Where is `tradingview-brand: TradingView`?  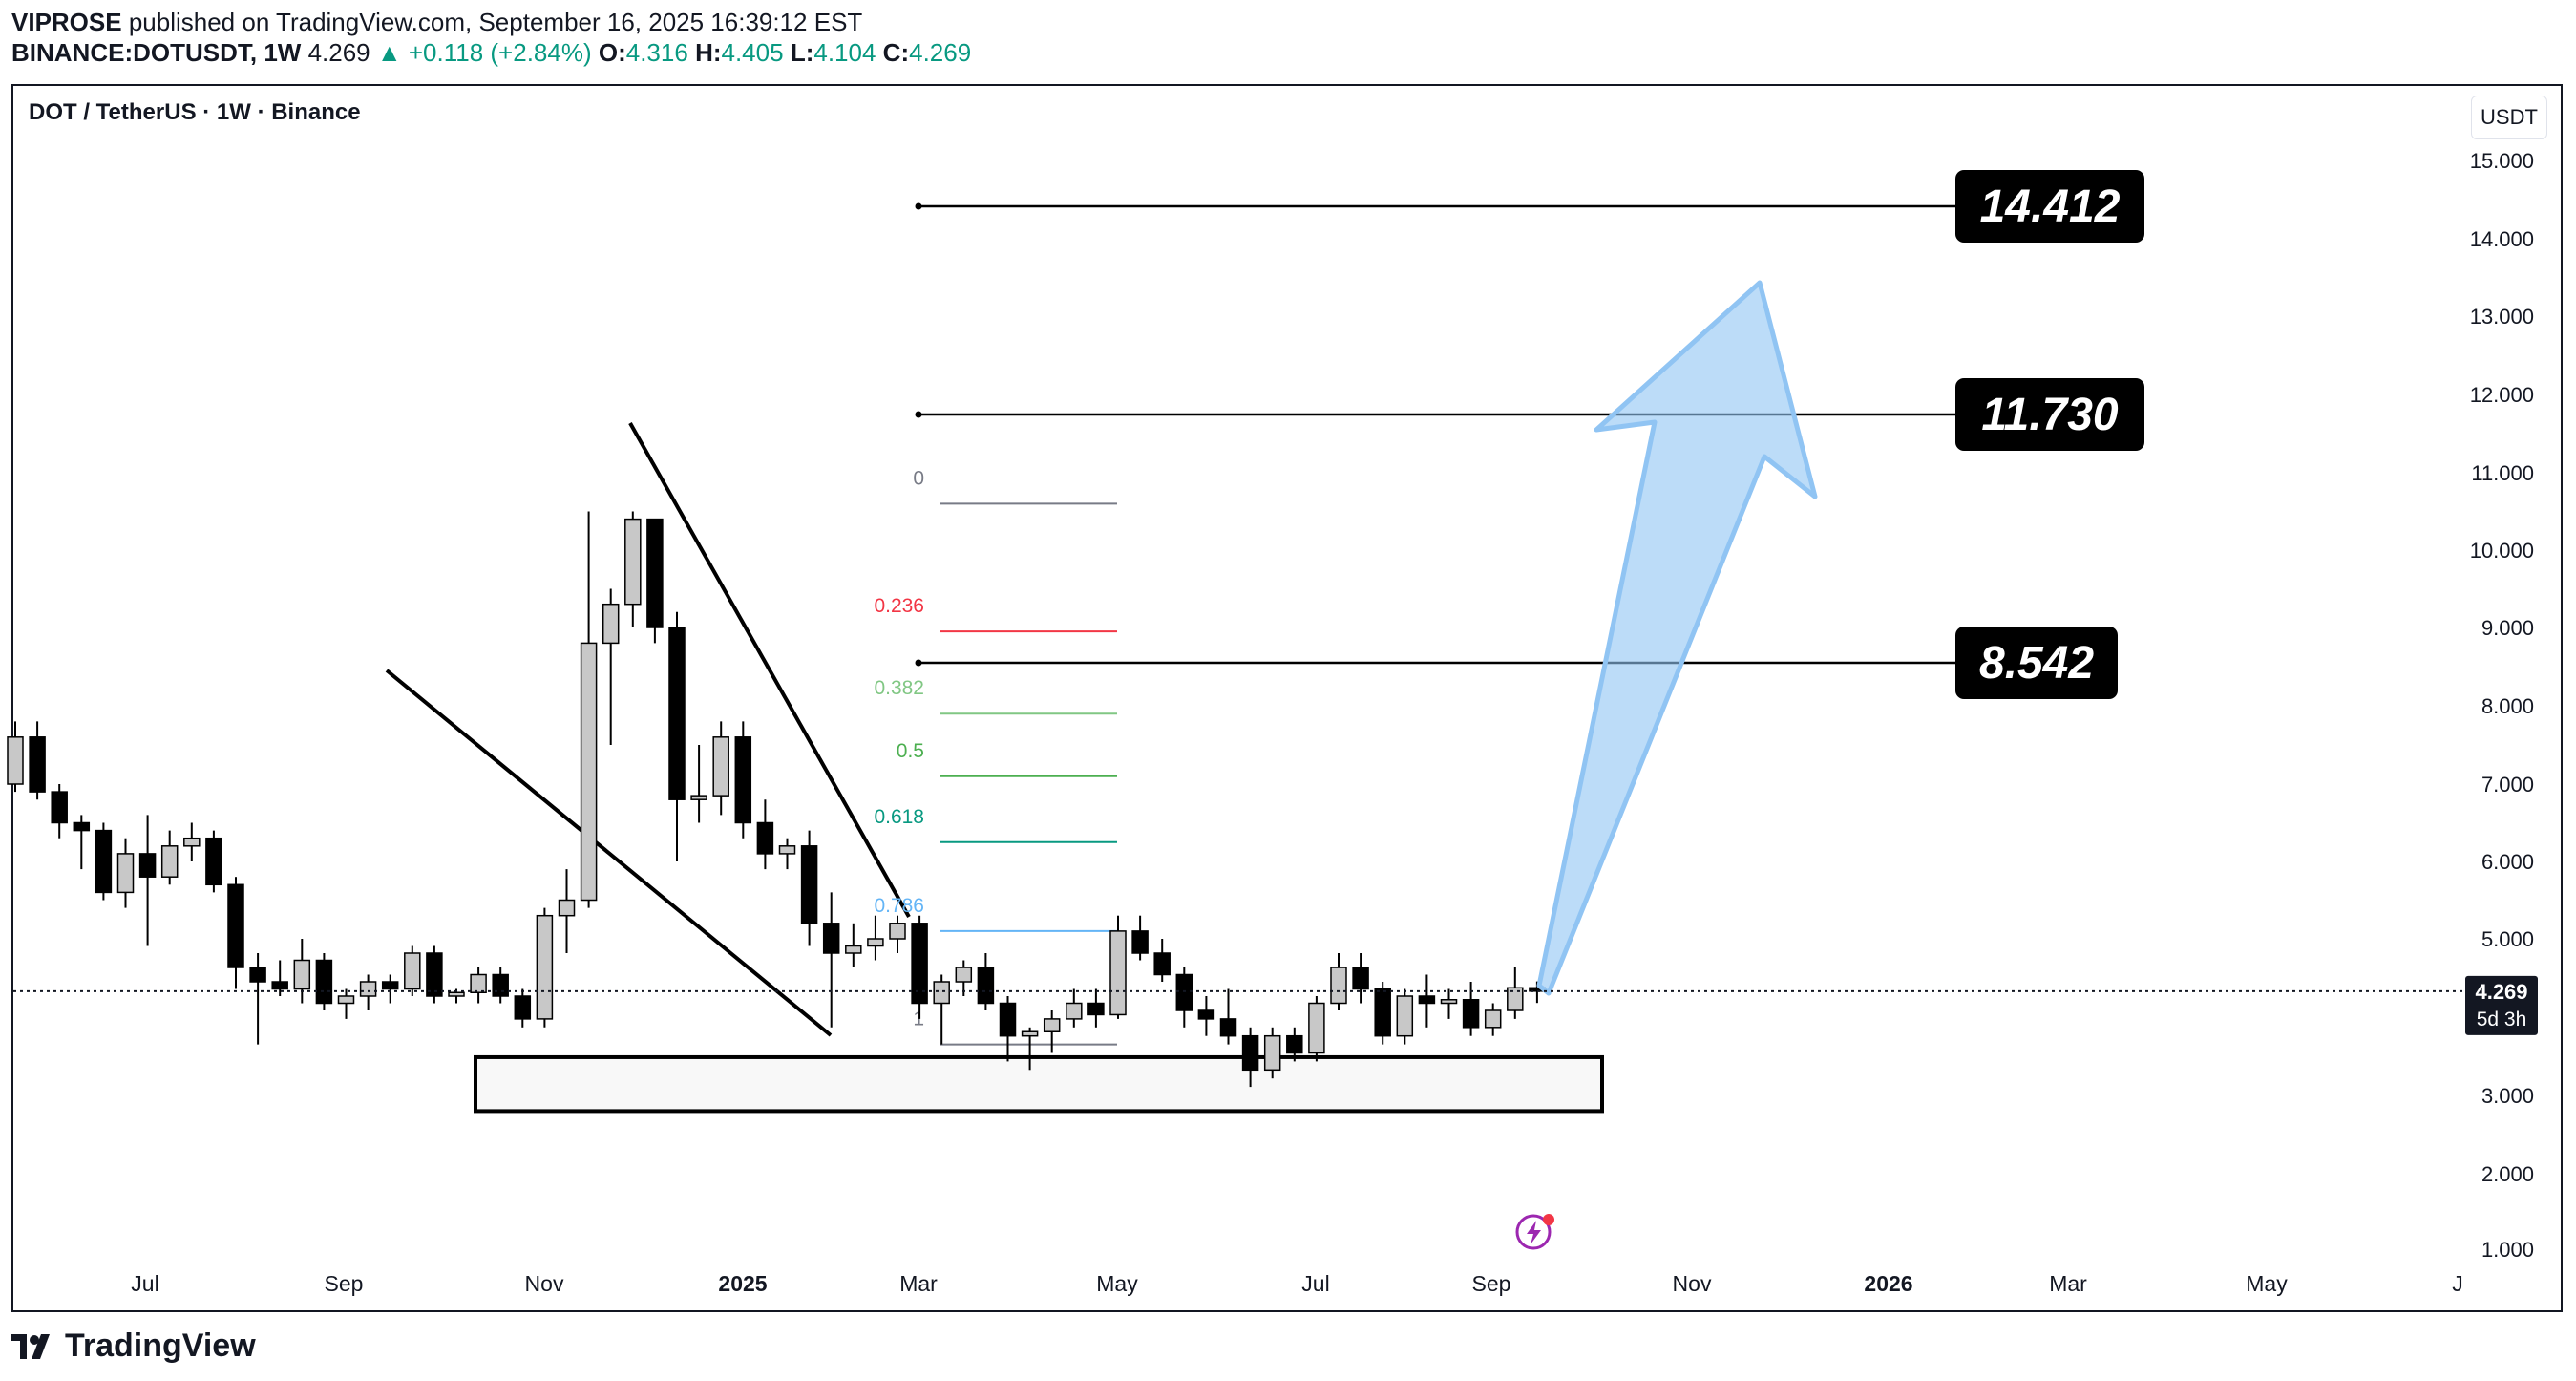
tradingview-brand: TradingView is located at coordinates (133, 1346).